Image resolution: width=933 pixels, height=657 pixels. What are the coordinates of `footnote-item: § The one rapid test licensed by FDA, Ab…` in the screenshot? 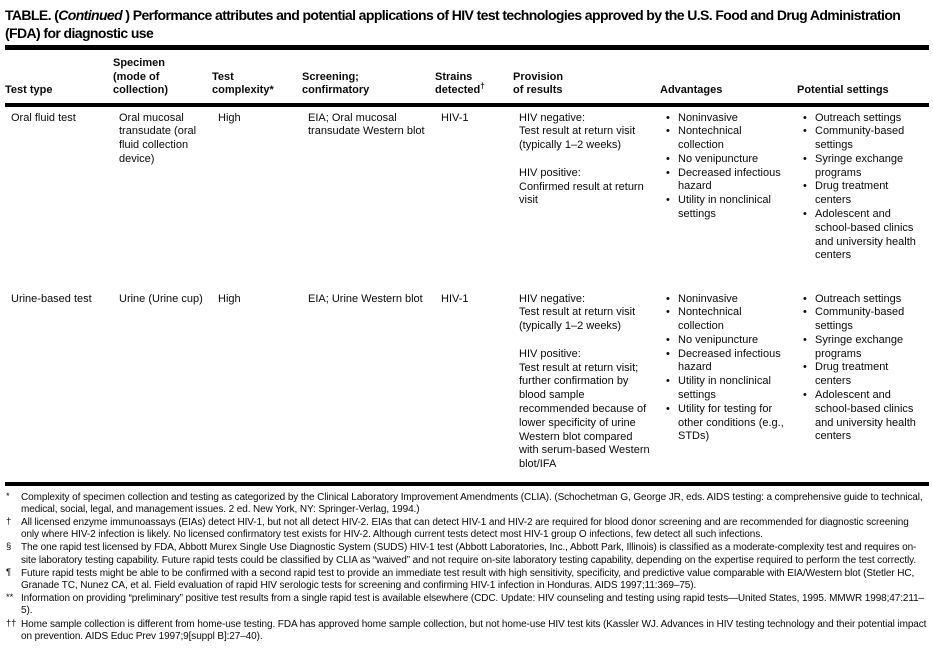 It's located at (467, 553).